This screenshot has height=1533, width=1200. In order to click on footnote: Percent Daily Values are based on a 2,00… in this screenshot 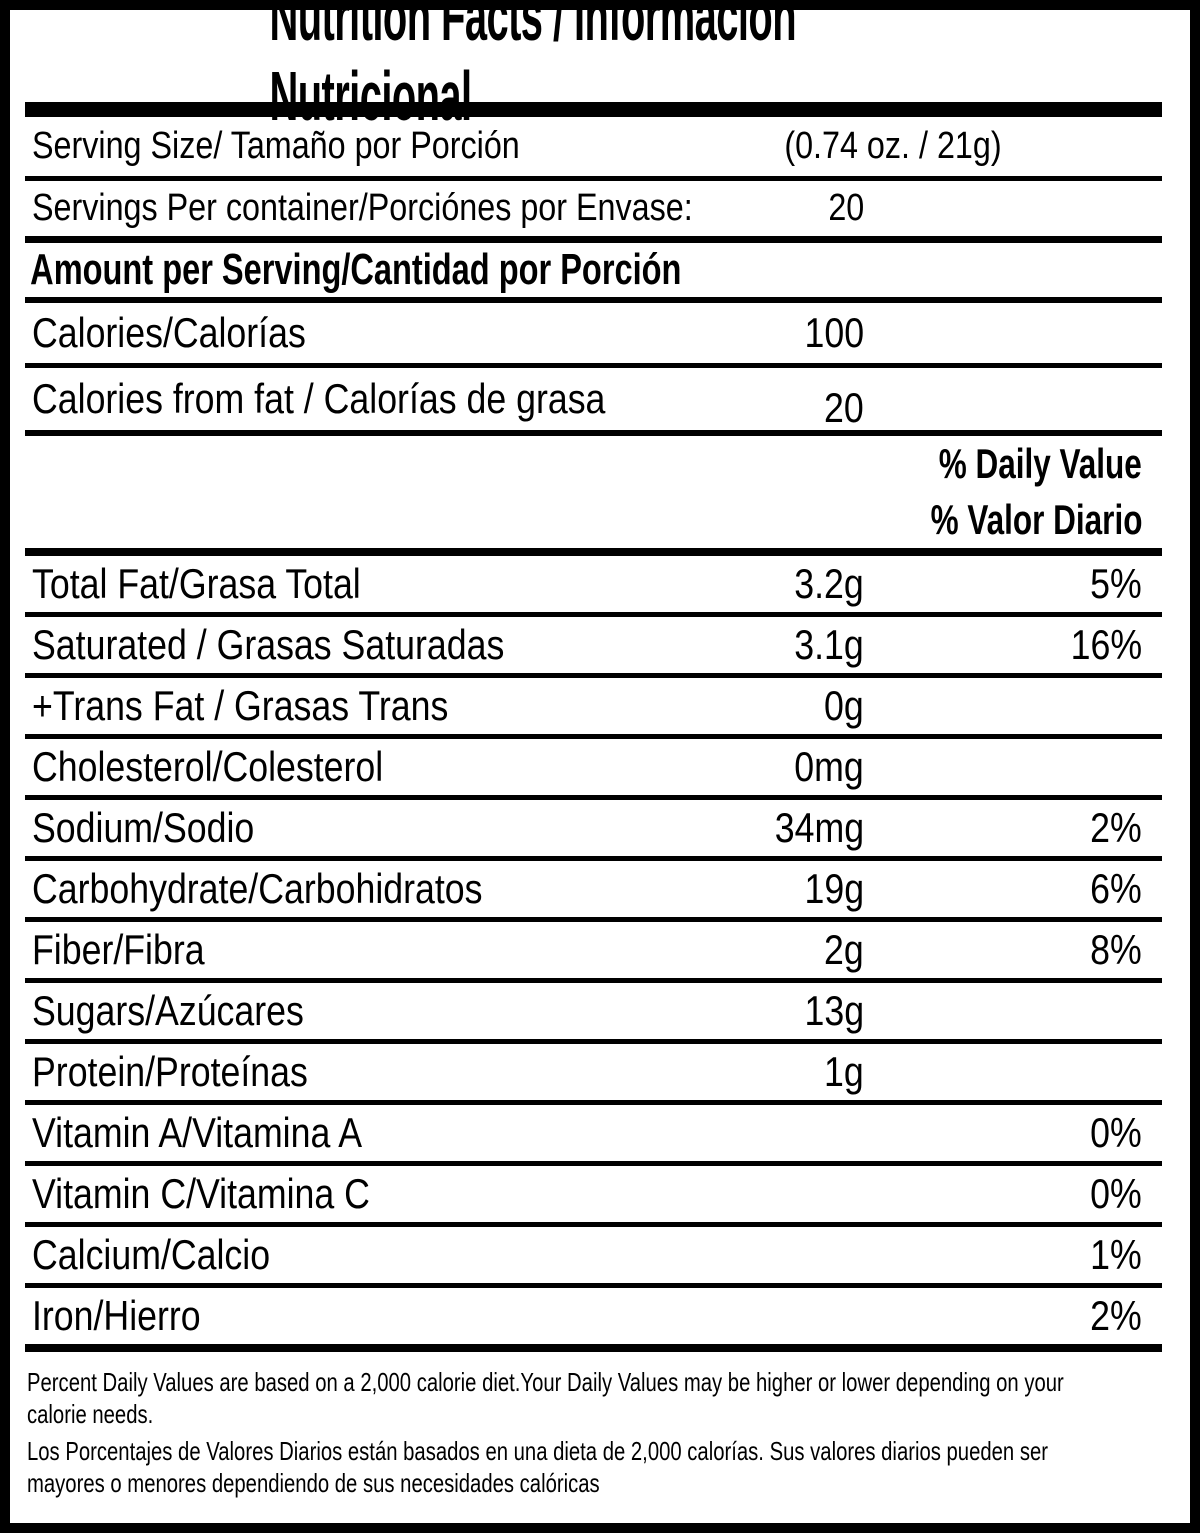, I will do `click(593, 1425)`.